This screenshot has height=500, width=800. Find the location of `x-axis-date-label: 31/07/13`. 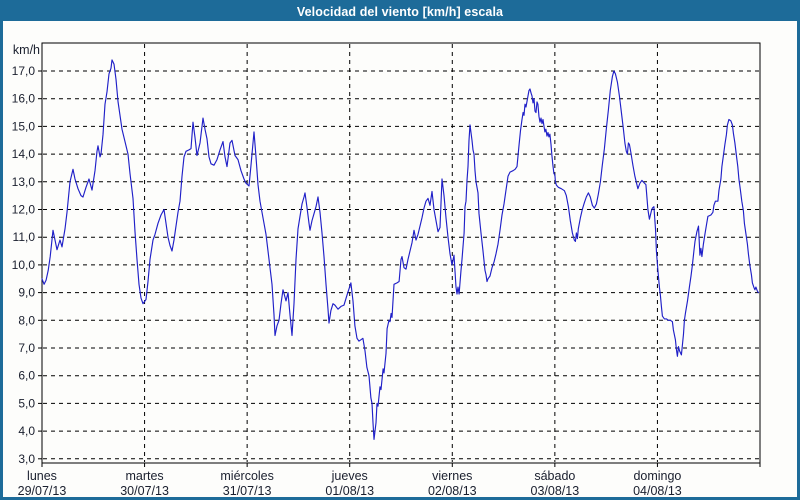

x-axis-date-label: 31/07/13 is located at coordinates (247, 490).